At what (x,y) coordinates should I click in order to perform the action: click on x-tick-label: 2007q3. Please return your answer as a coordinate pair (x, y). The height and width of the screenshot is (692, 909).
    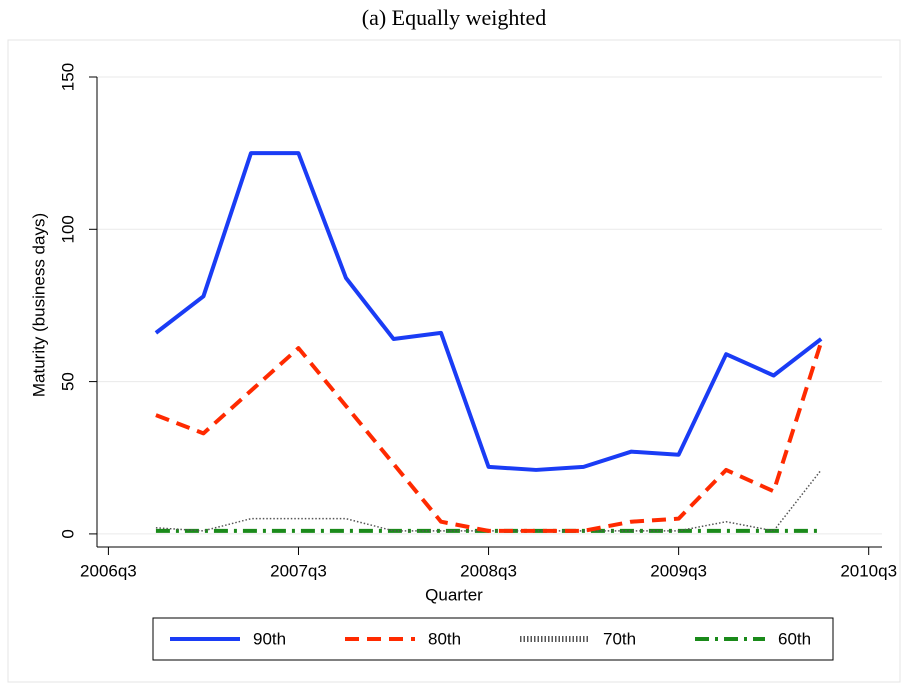
    Looking at the image, I should click on (298, 570).